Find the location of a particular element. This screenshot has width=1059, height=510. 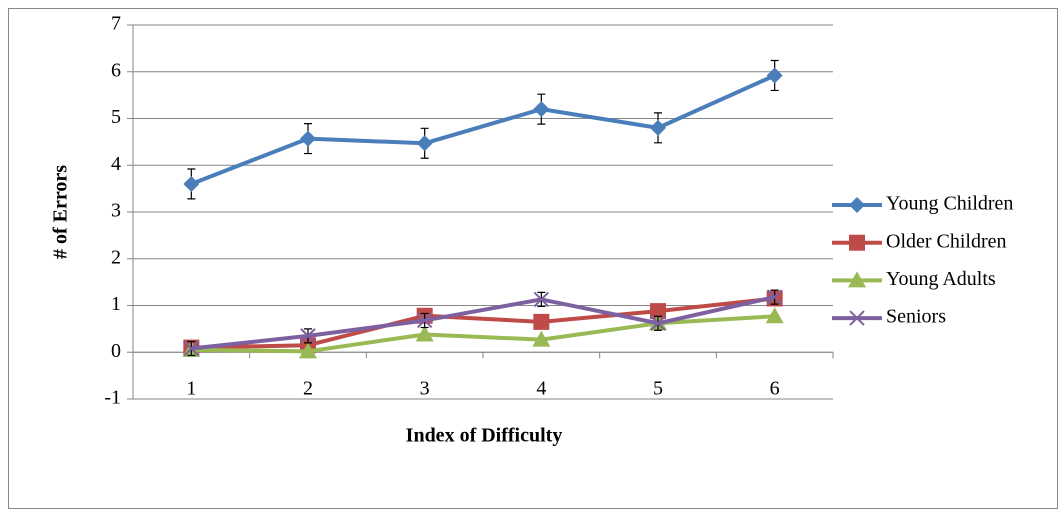

y-tick-label: 0 is located at coordinates (116, 351).